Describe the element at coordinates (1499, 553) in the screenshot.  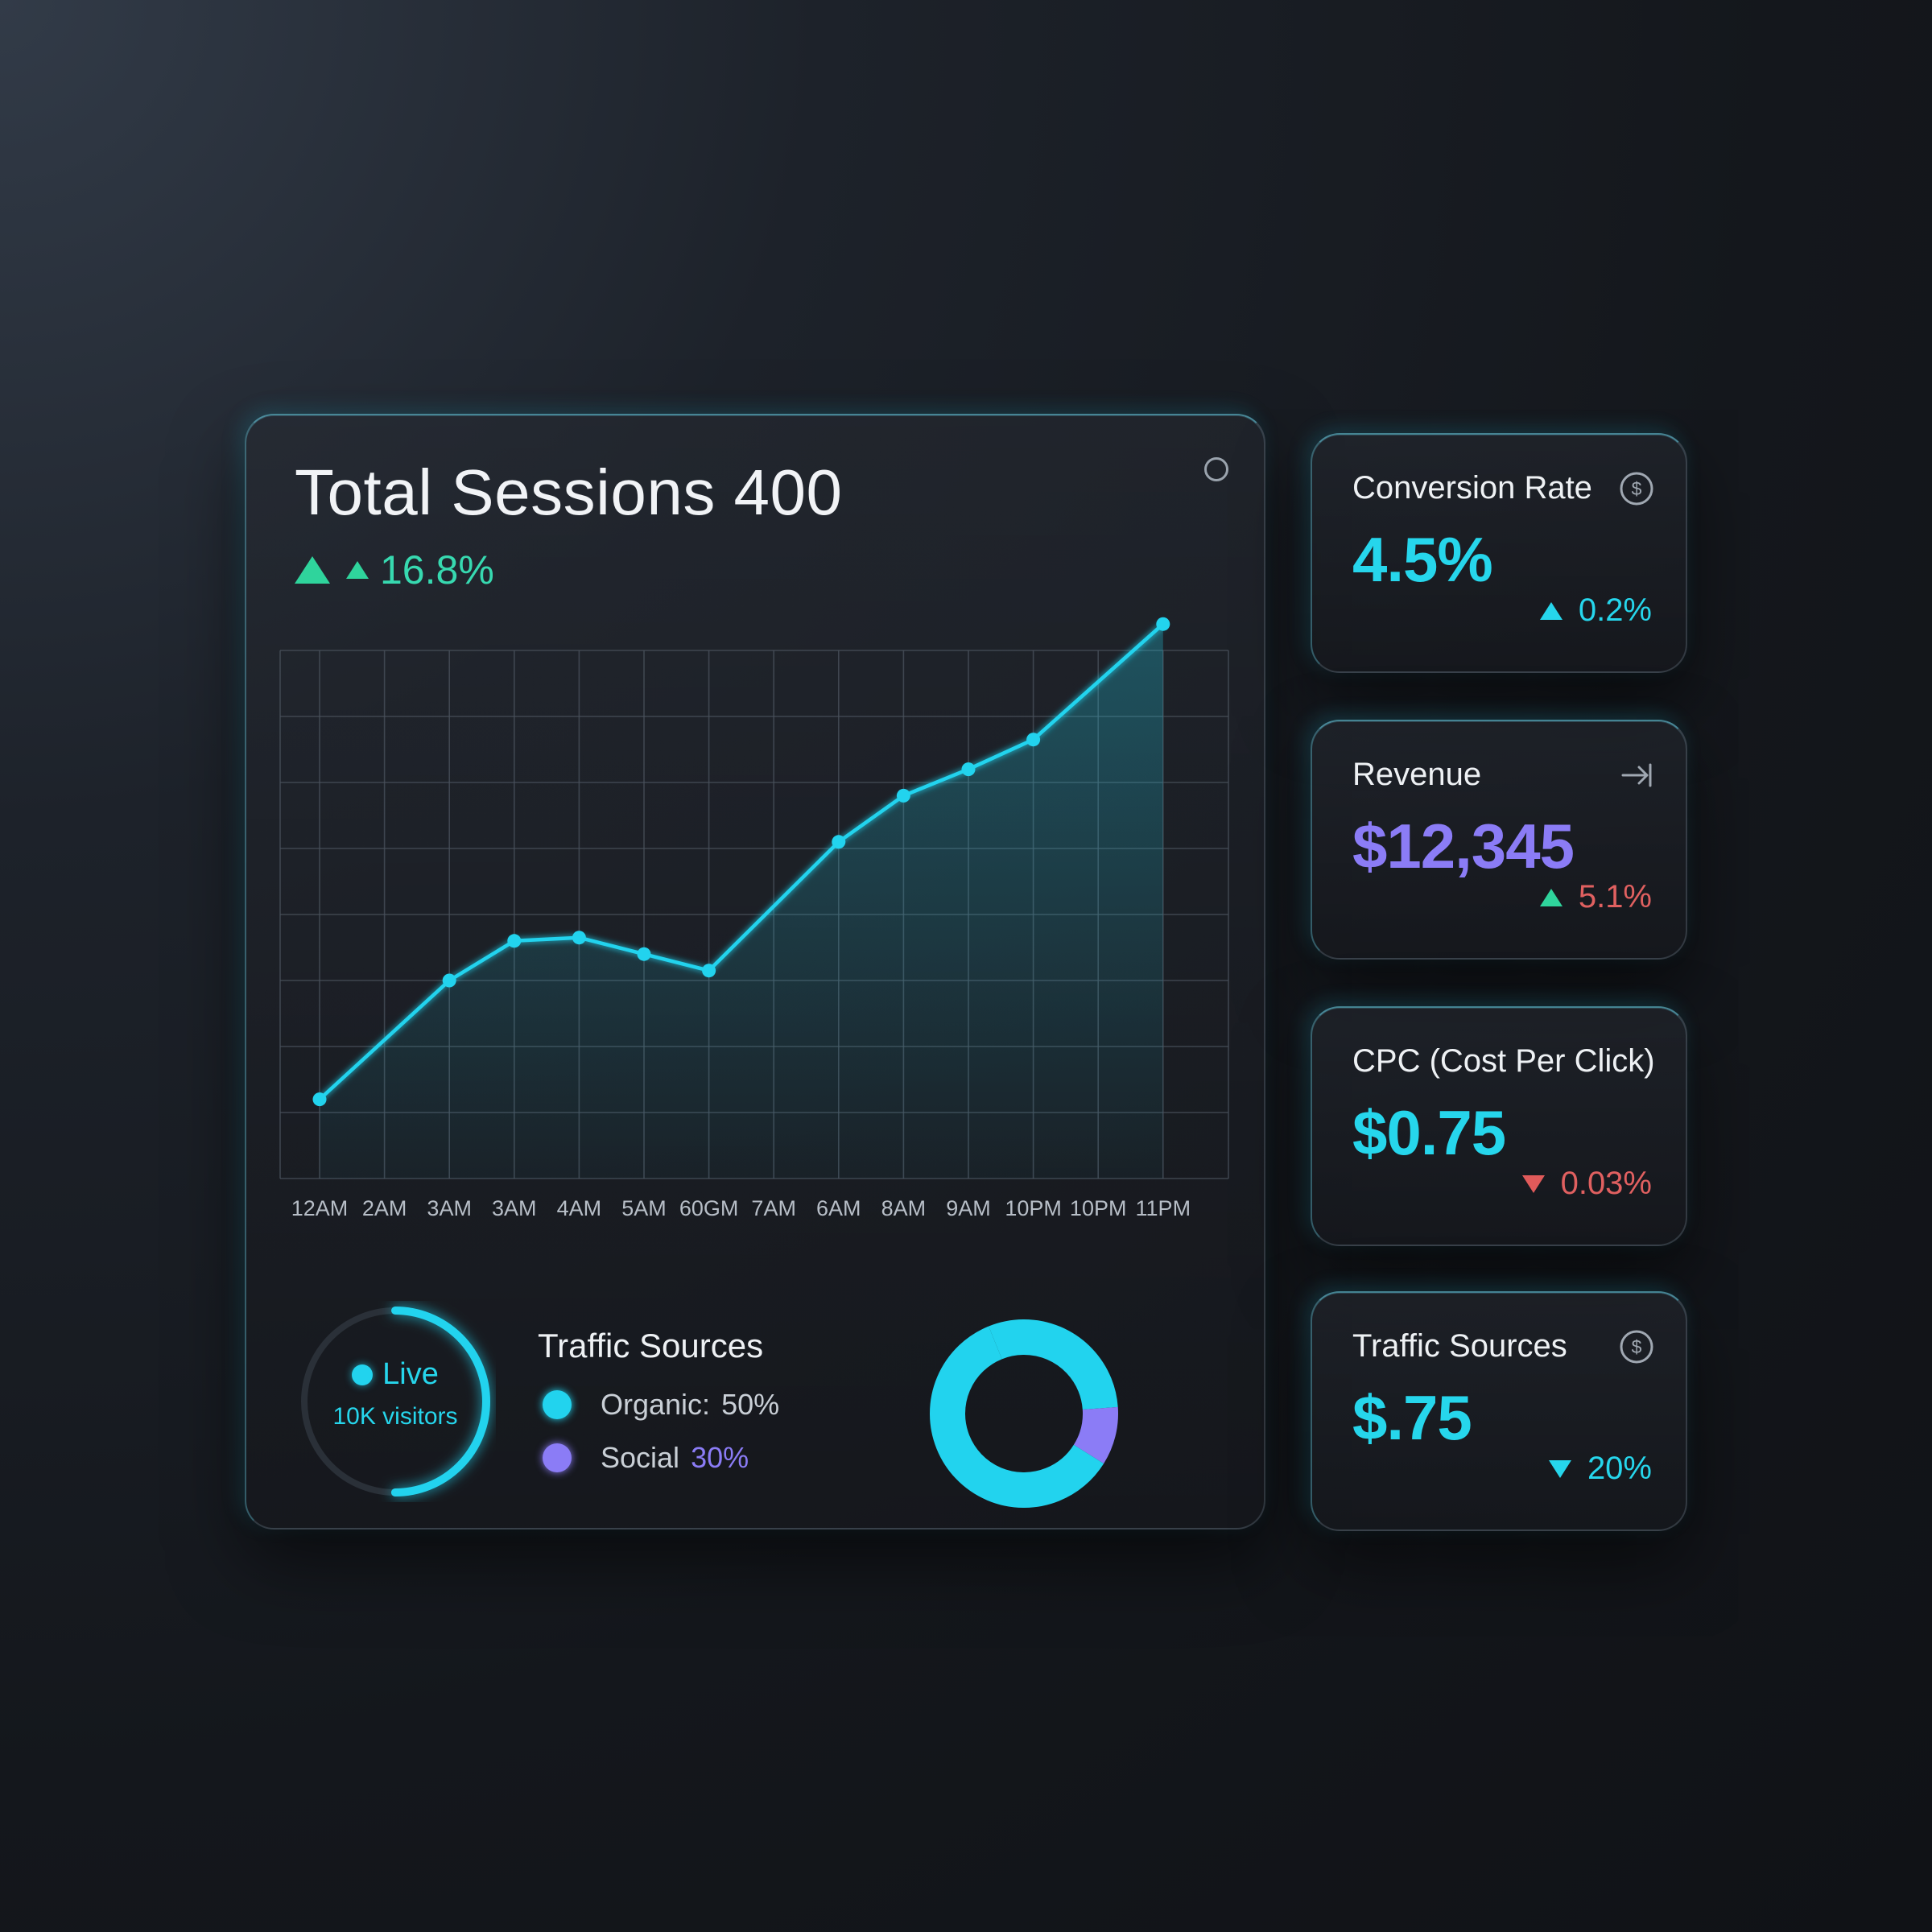
I see `card-conversion-rate: Conversion Rate $ 4.5% 0.2%` at that location.